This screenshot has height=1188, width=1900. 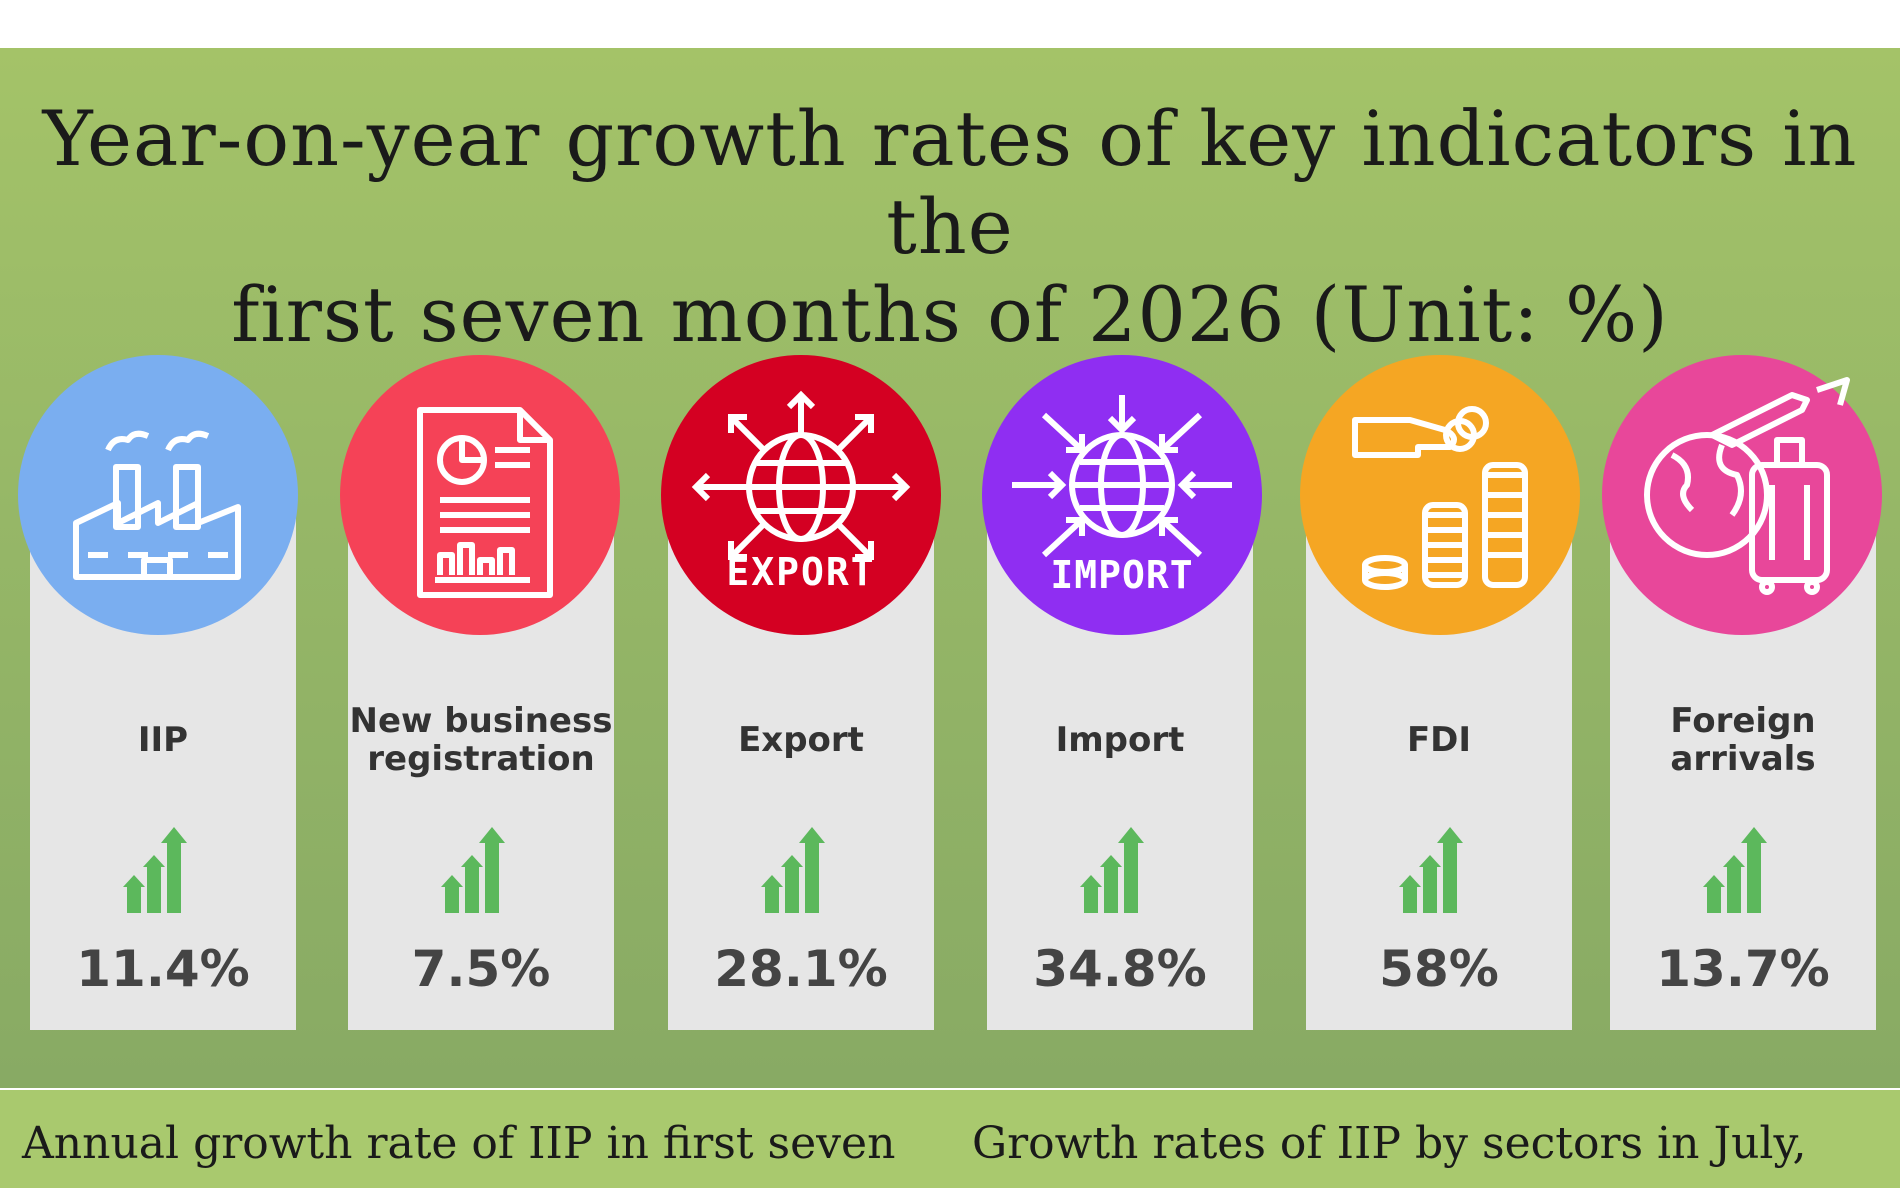 I want to click on factory-icon, so click(x=158, y=495).